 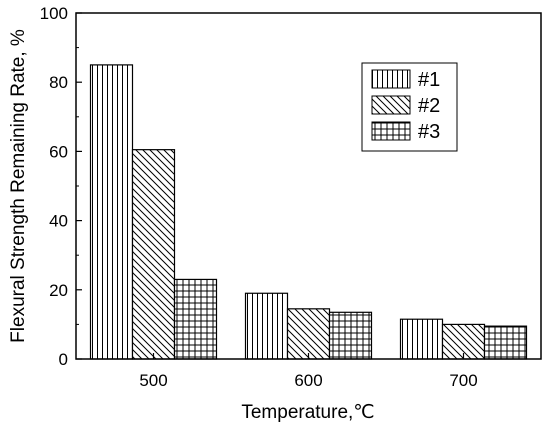 I want to click on x-axis-label: Temperature,℃, so click(x=307, y=412).